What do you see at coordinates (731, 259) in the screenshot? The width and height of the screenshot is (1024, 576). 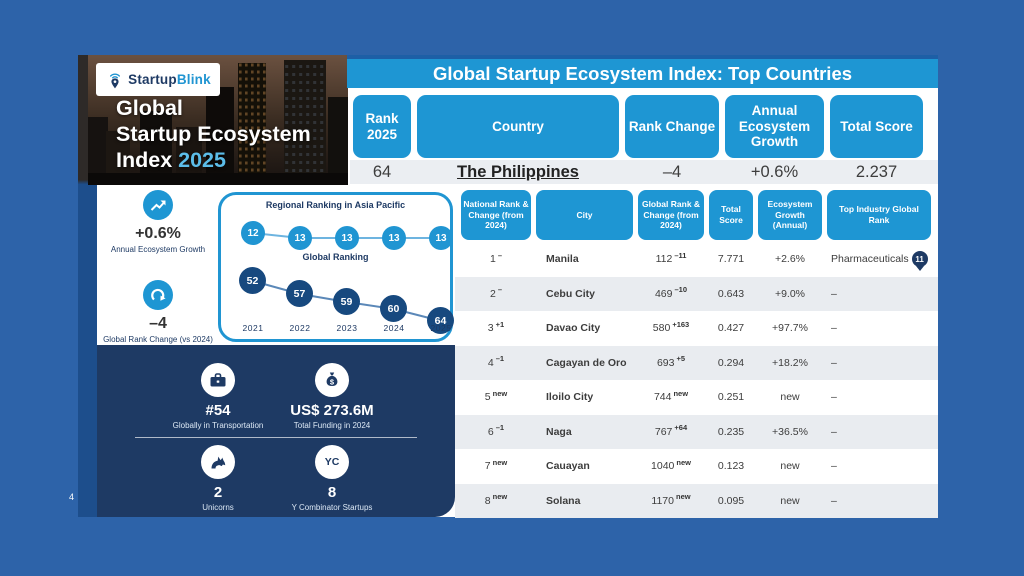 I see `score-cell: 7.771` at bounding box center [731, 259].